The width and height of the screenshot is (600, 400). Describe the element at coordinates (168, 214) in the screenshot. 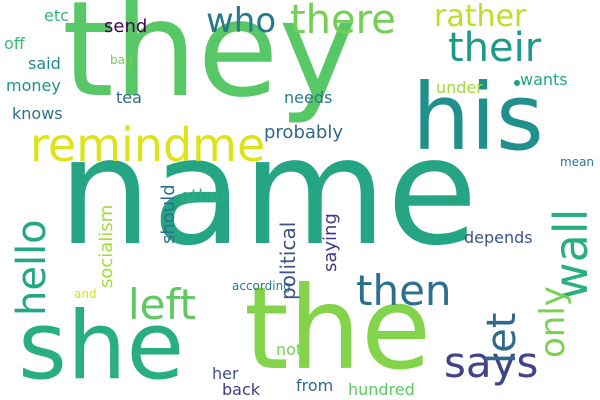

I see `word-should: should` at that location.